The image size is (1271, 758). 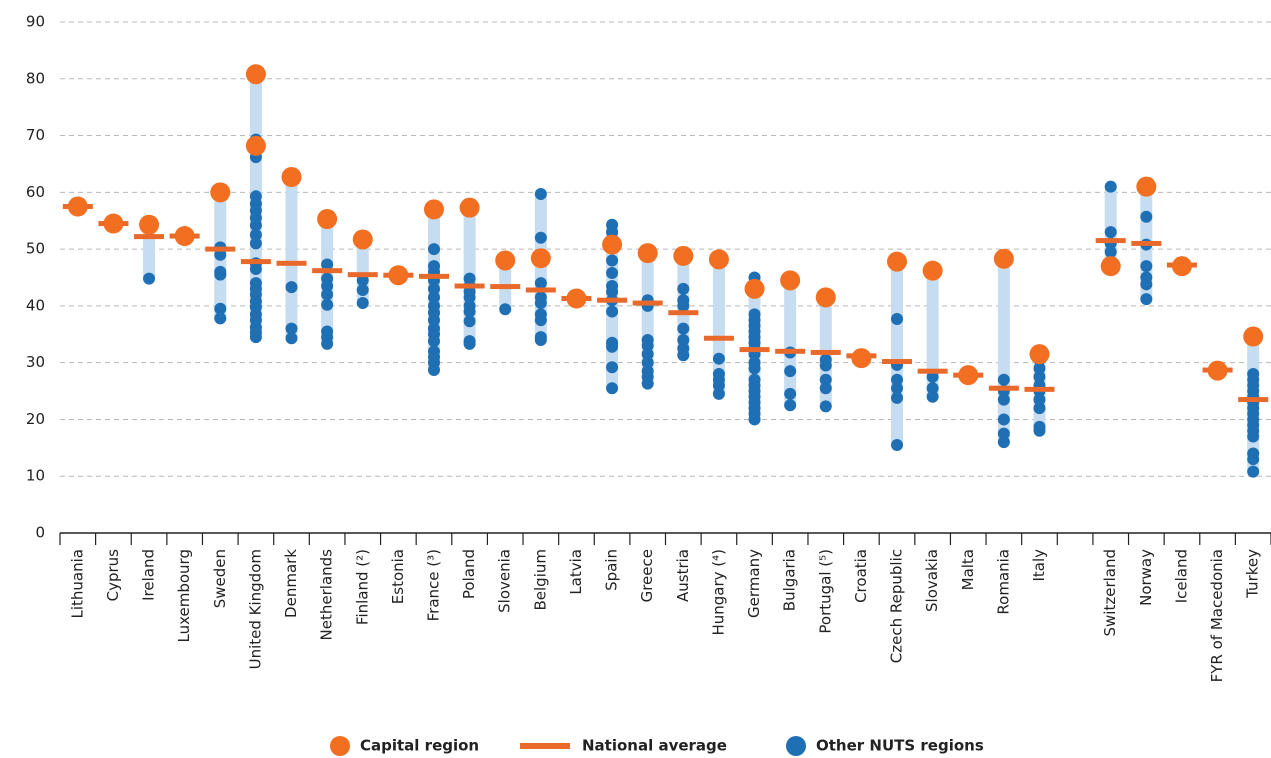 I want to click on x-tick-label: France (³), so click(x=433, y=585).